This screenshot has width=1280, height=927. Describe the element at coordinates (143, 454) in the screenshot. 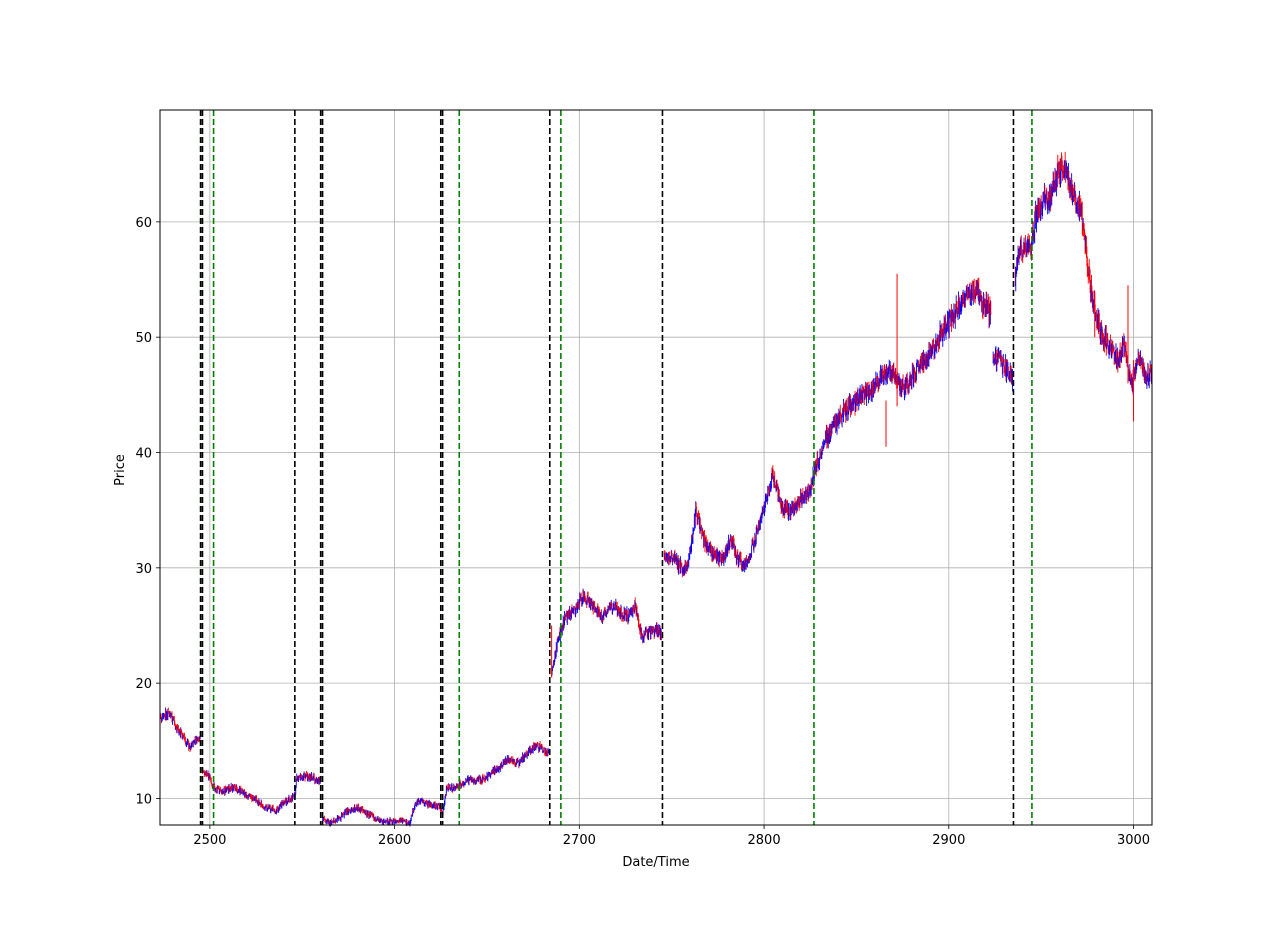

I see `y-tick-label: 40` at that location.